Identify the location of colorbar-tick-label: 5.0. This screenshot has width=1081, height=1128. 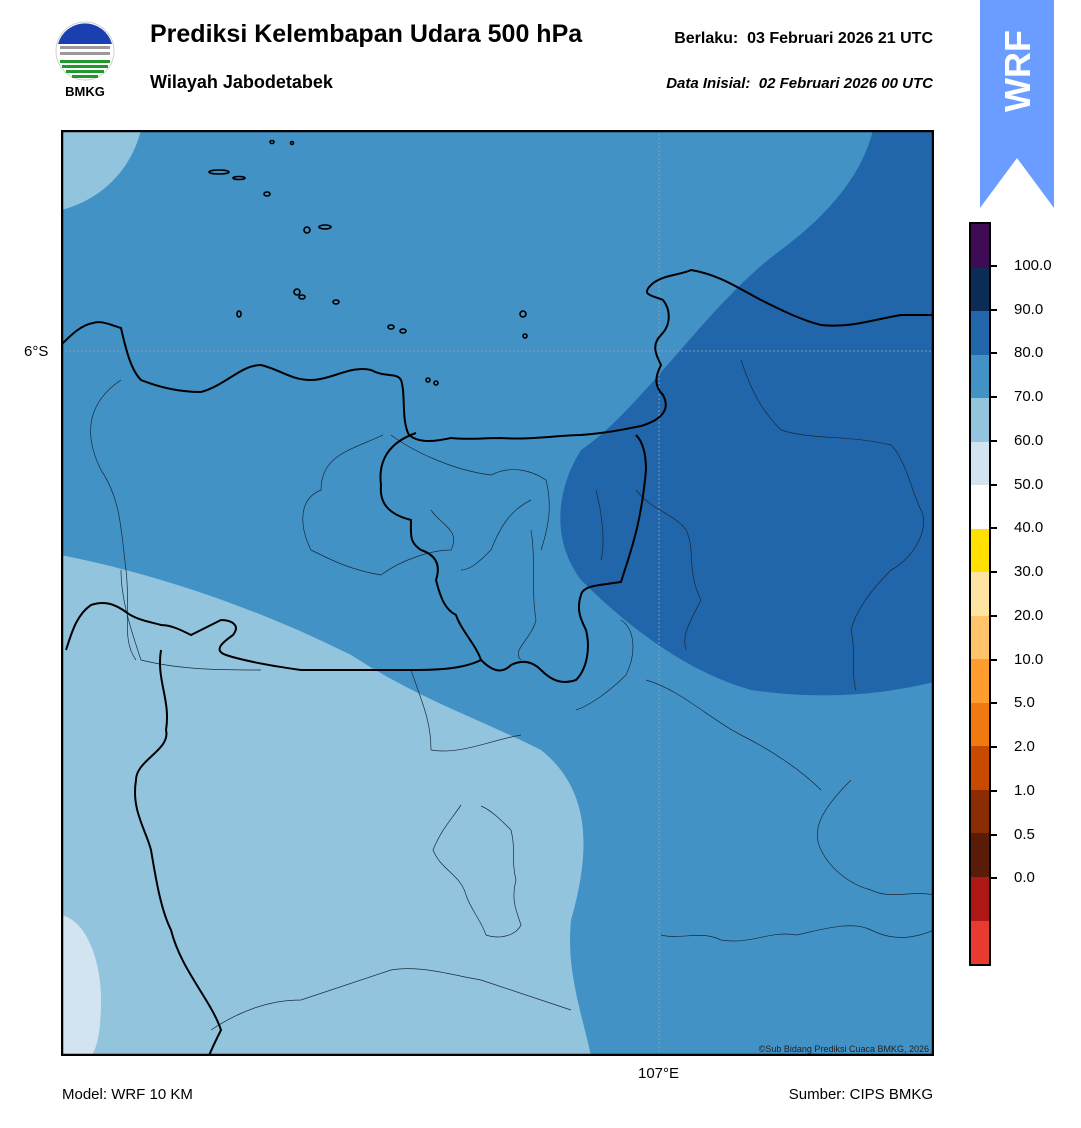
(1024, 703).